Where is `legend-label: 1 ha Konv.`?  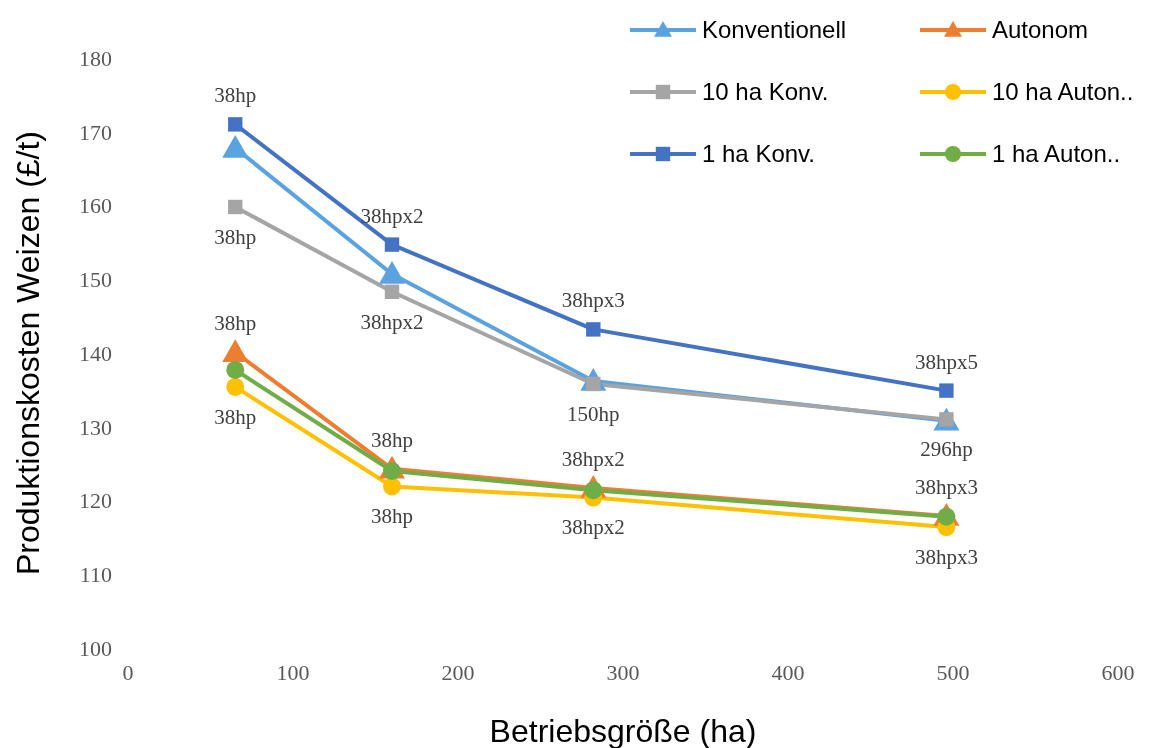 legend-label: 1 ha Konv. is located at coordinates (758, 154).